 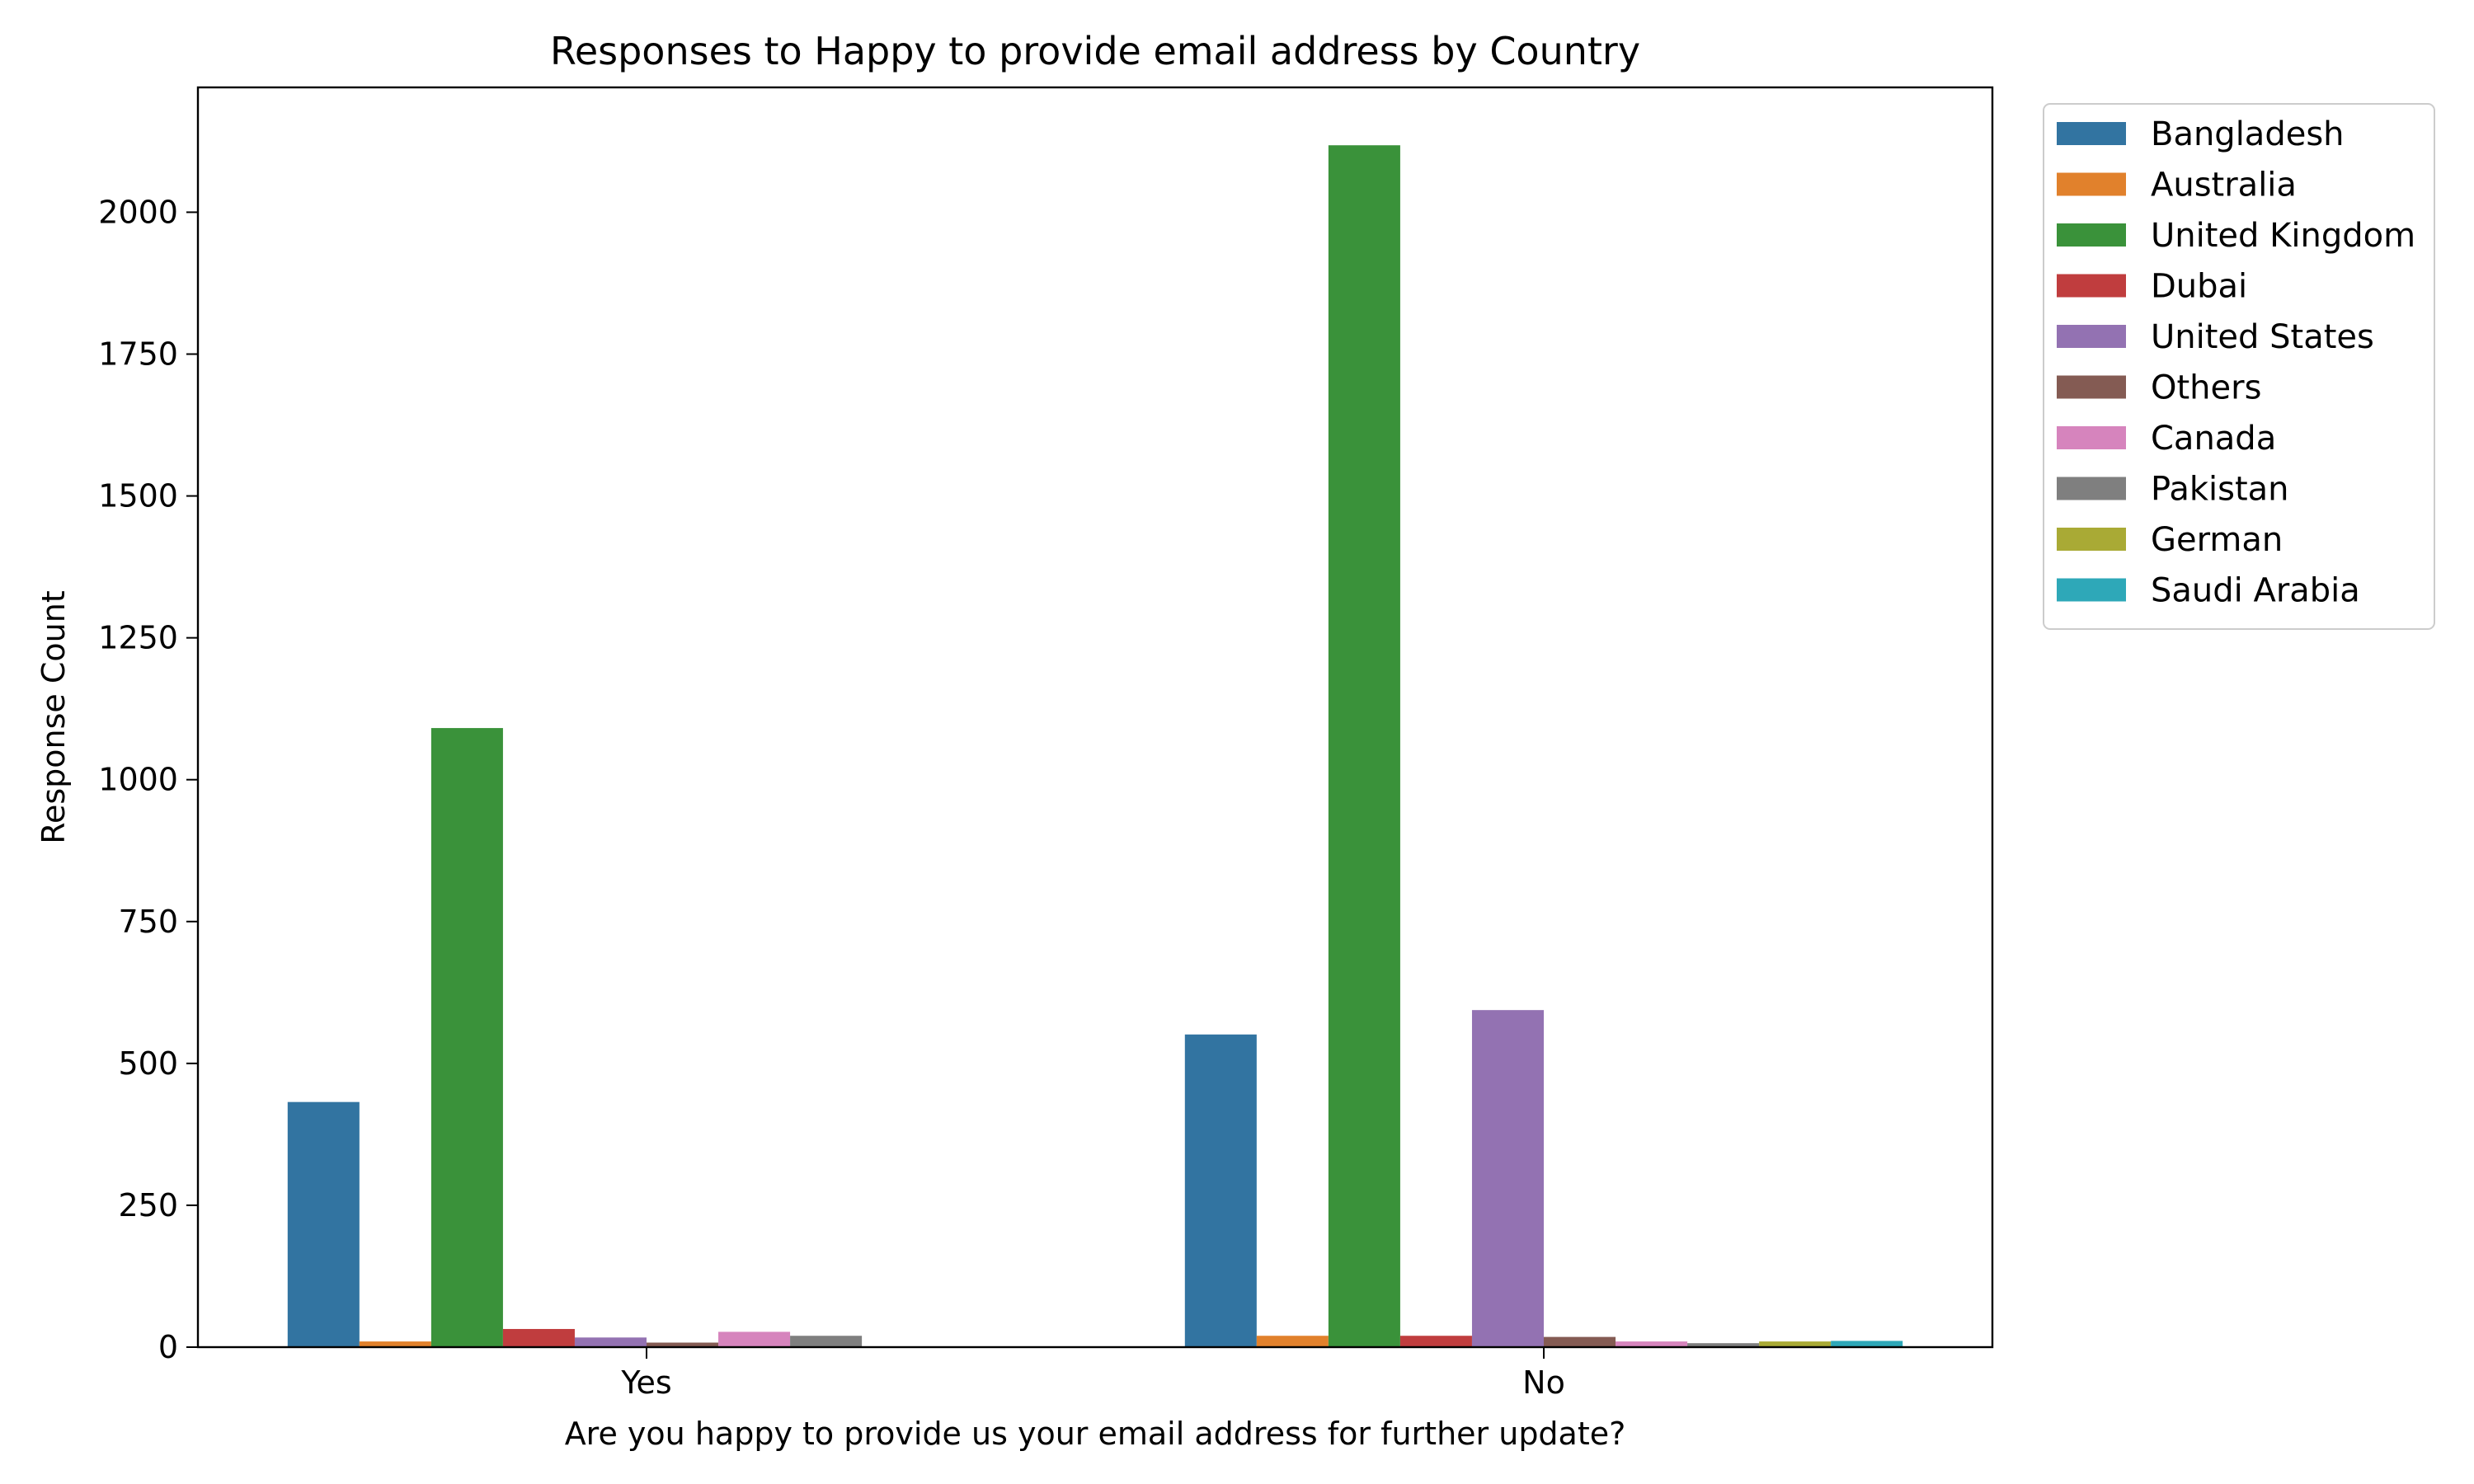 What do you see at coordinates (138, 780) in the screenshot?
I see `y-tick-label: 1000` at bounding box center [138, 780].